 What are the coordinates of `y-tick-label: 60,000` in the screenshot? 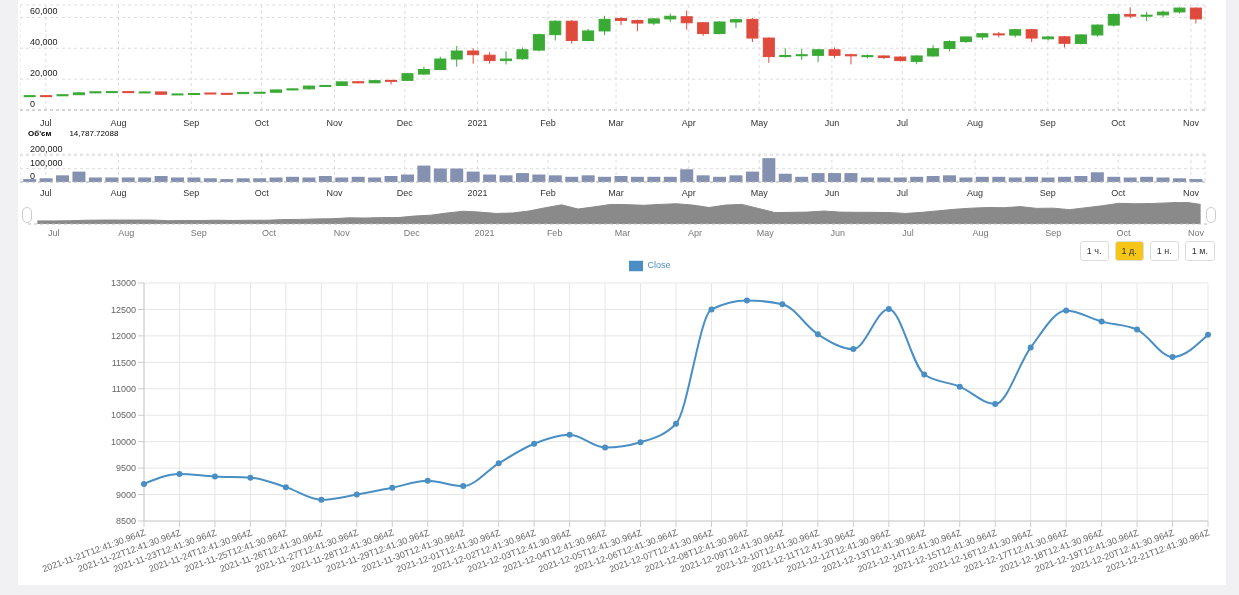 It's located at (44, 11).